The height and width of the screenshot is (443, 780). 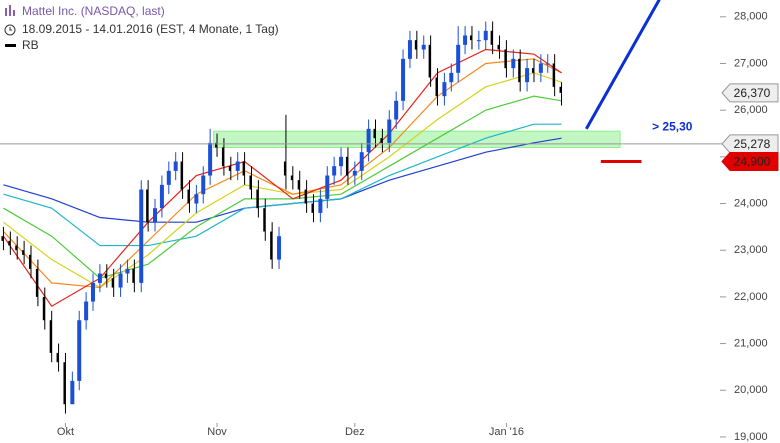 I want to click on y-tick-label: 22,000, so click(x=751, y=297).